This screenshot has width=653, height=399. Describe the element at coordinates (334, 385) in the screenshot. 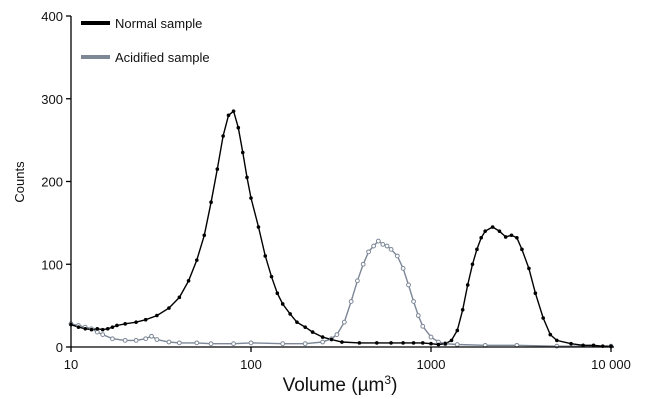

I see `x-axis-title-main: Volume (µm` at that location.